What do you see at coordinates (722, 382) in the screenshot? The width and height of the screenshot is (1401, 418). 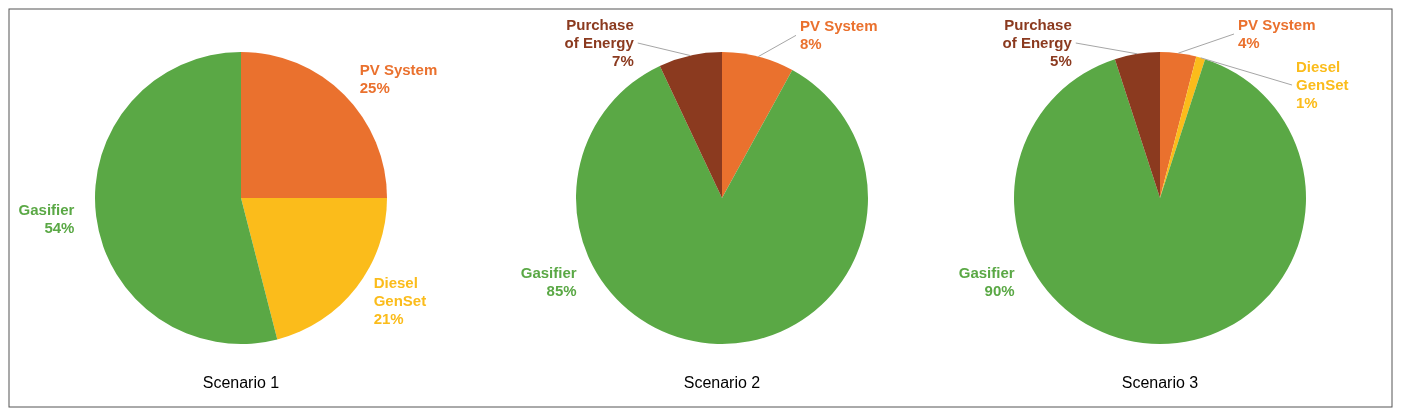 I see `text: Scenario 2` at bounding box center [722, 382].